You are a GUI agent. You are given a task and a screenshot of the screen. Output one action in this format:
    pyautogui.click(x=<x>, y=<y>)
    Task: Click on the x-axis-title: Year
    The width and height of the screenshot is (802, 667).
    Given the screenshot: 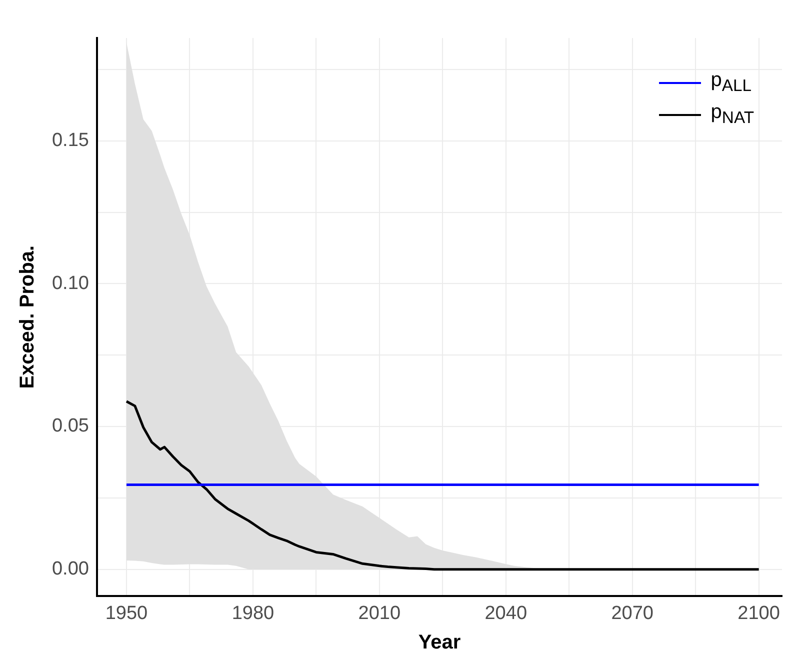 What is the action you would take?
    pyautogui.click(x=439, y=643)
    